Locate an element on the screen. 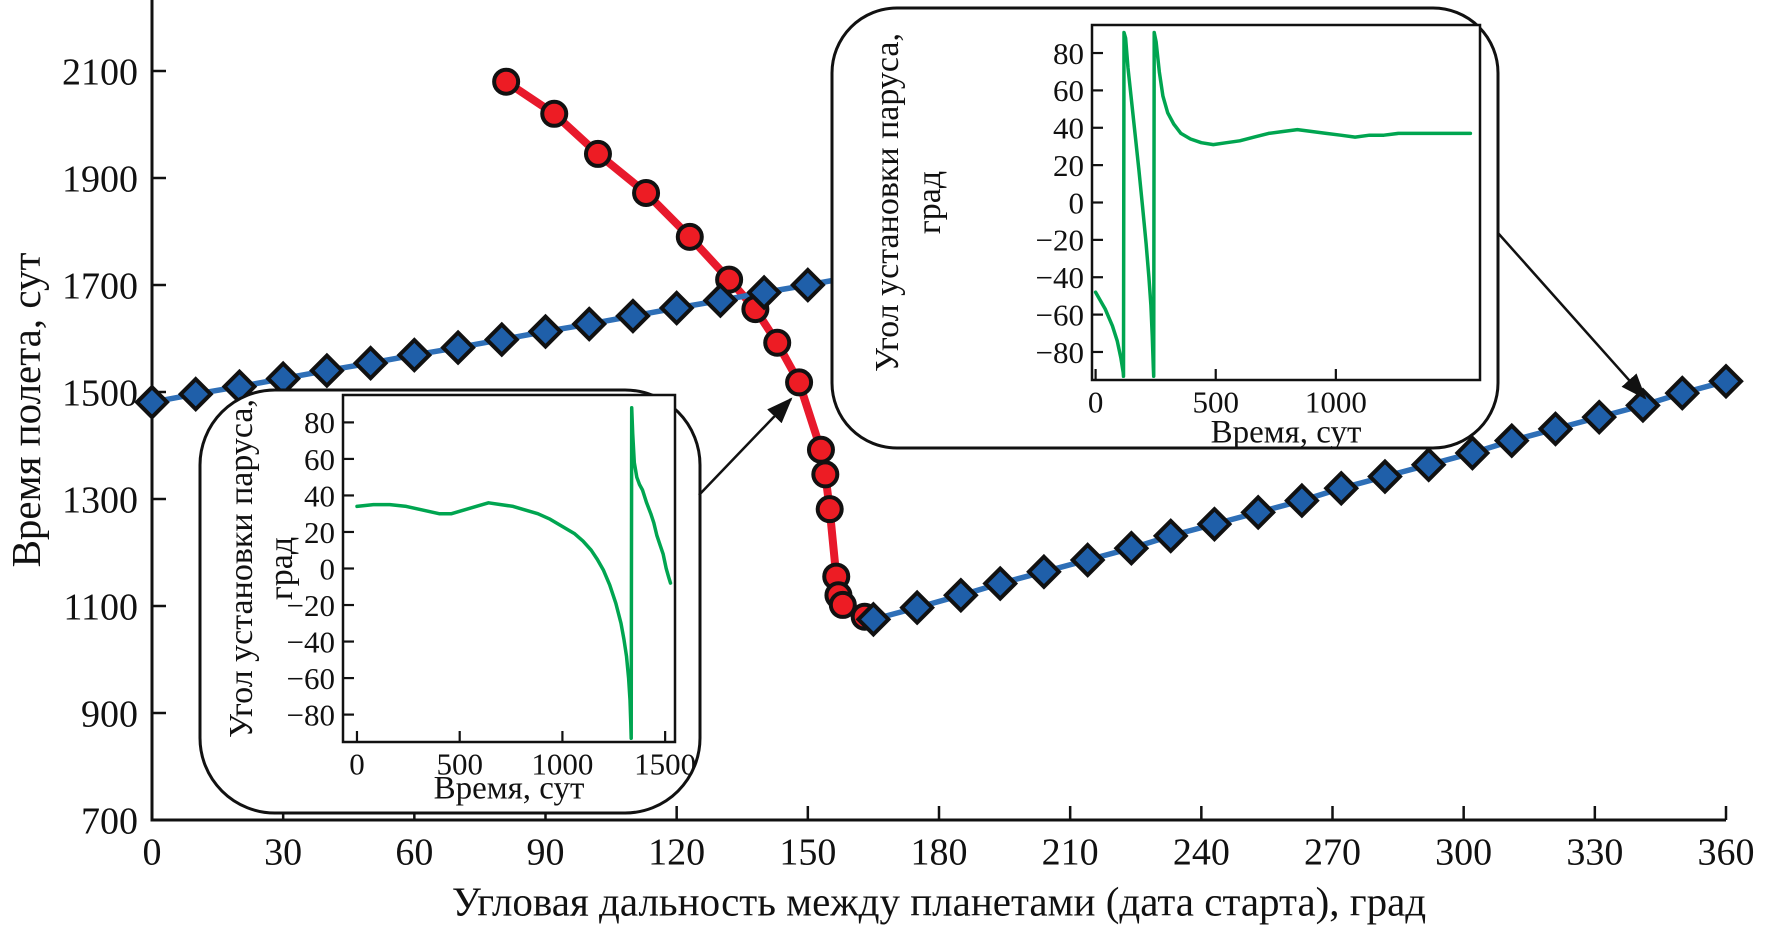 The height and width of the screenshot is (927, 1788). main-y-tick-label: 1500 is located at coordinates (100, 393).